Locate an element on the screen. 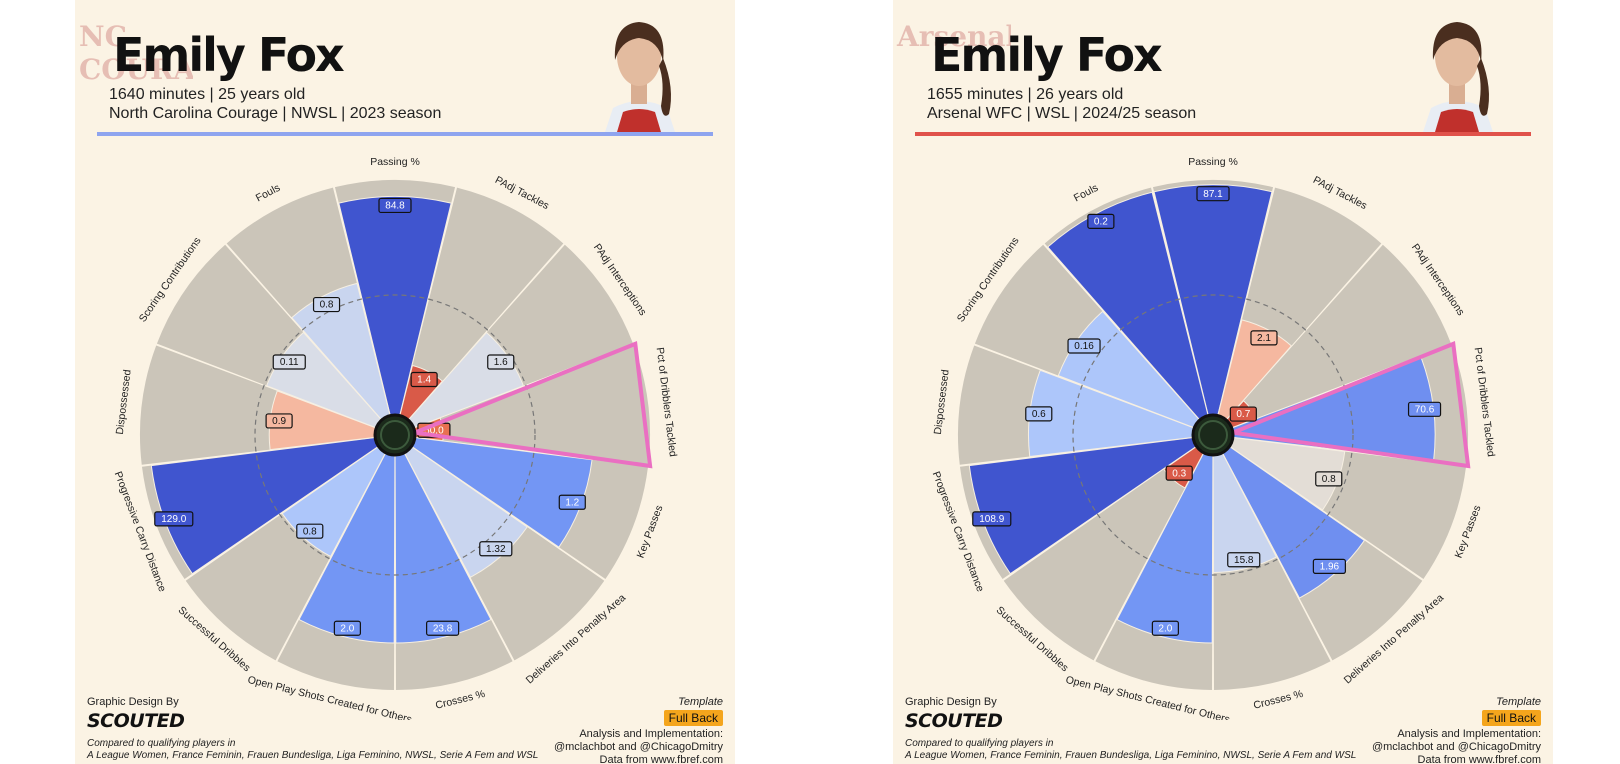  value-label: 23.8 is located at coordinates (443, 628).